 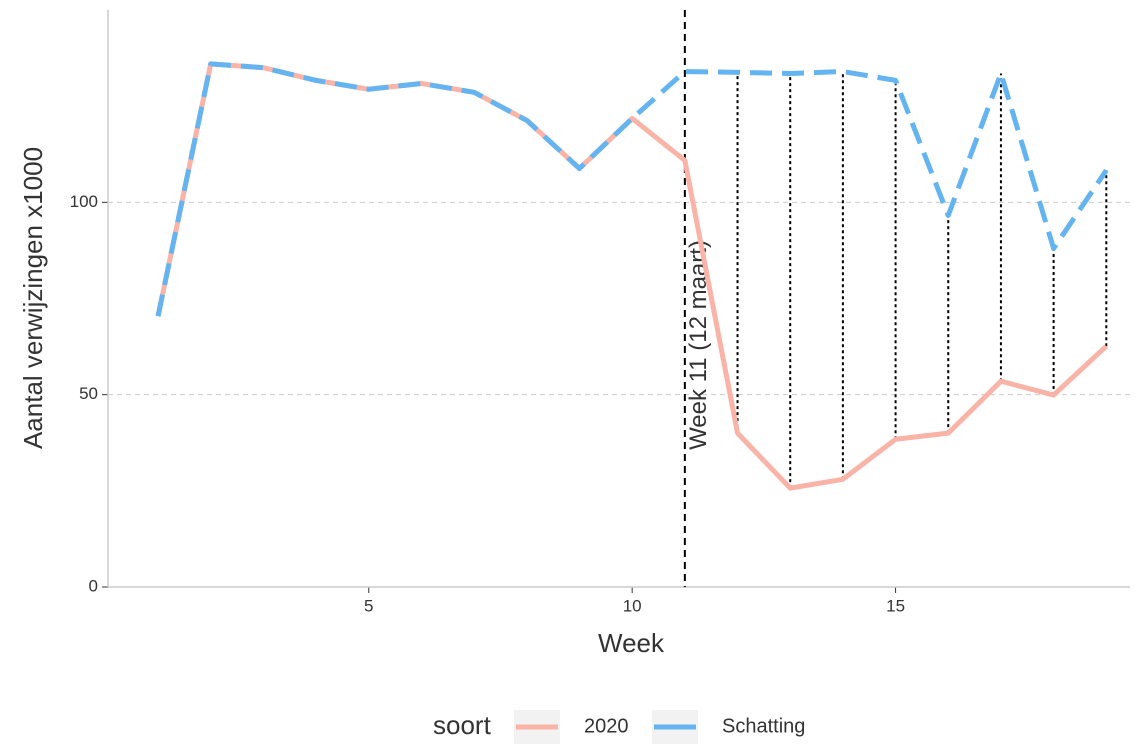 I want to click on x-tick-label: 15, so click(x=895, y=605).